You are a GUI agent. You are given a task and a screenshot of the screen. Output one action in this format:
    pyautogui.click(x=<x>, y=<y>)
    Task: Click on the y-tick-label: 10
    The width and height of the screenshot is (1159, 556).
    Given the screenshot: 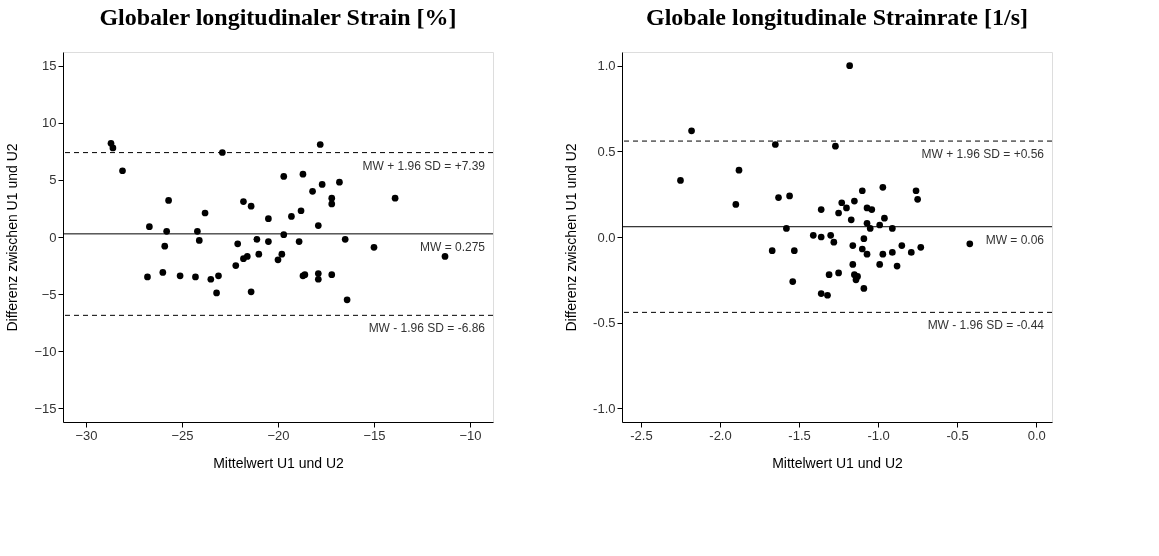 What is the action you would take?
    pyautogui.click(x=49, y=123)
    